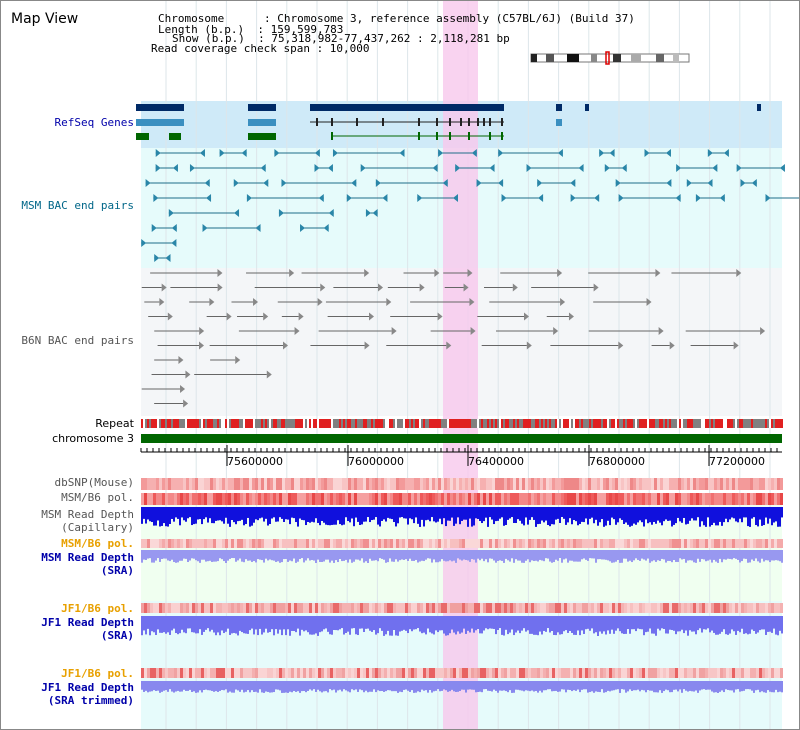 The image size is (800, 730). I want to click on track-label-b6n-bac: B6N BAC end pairs, so click(77, 340).